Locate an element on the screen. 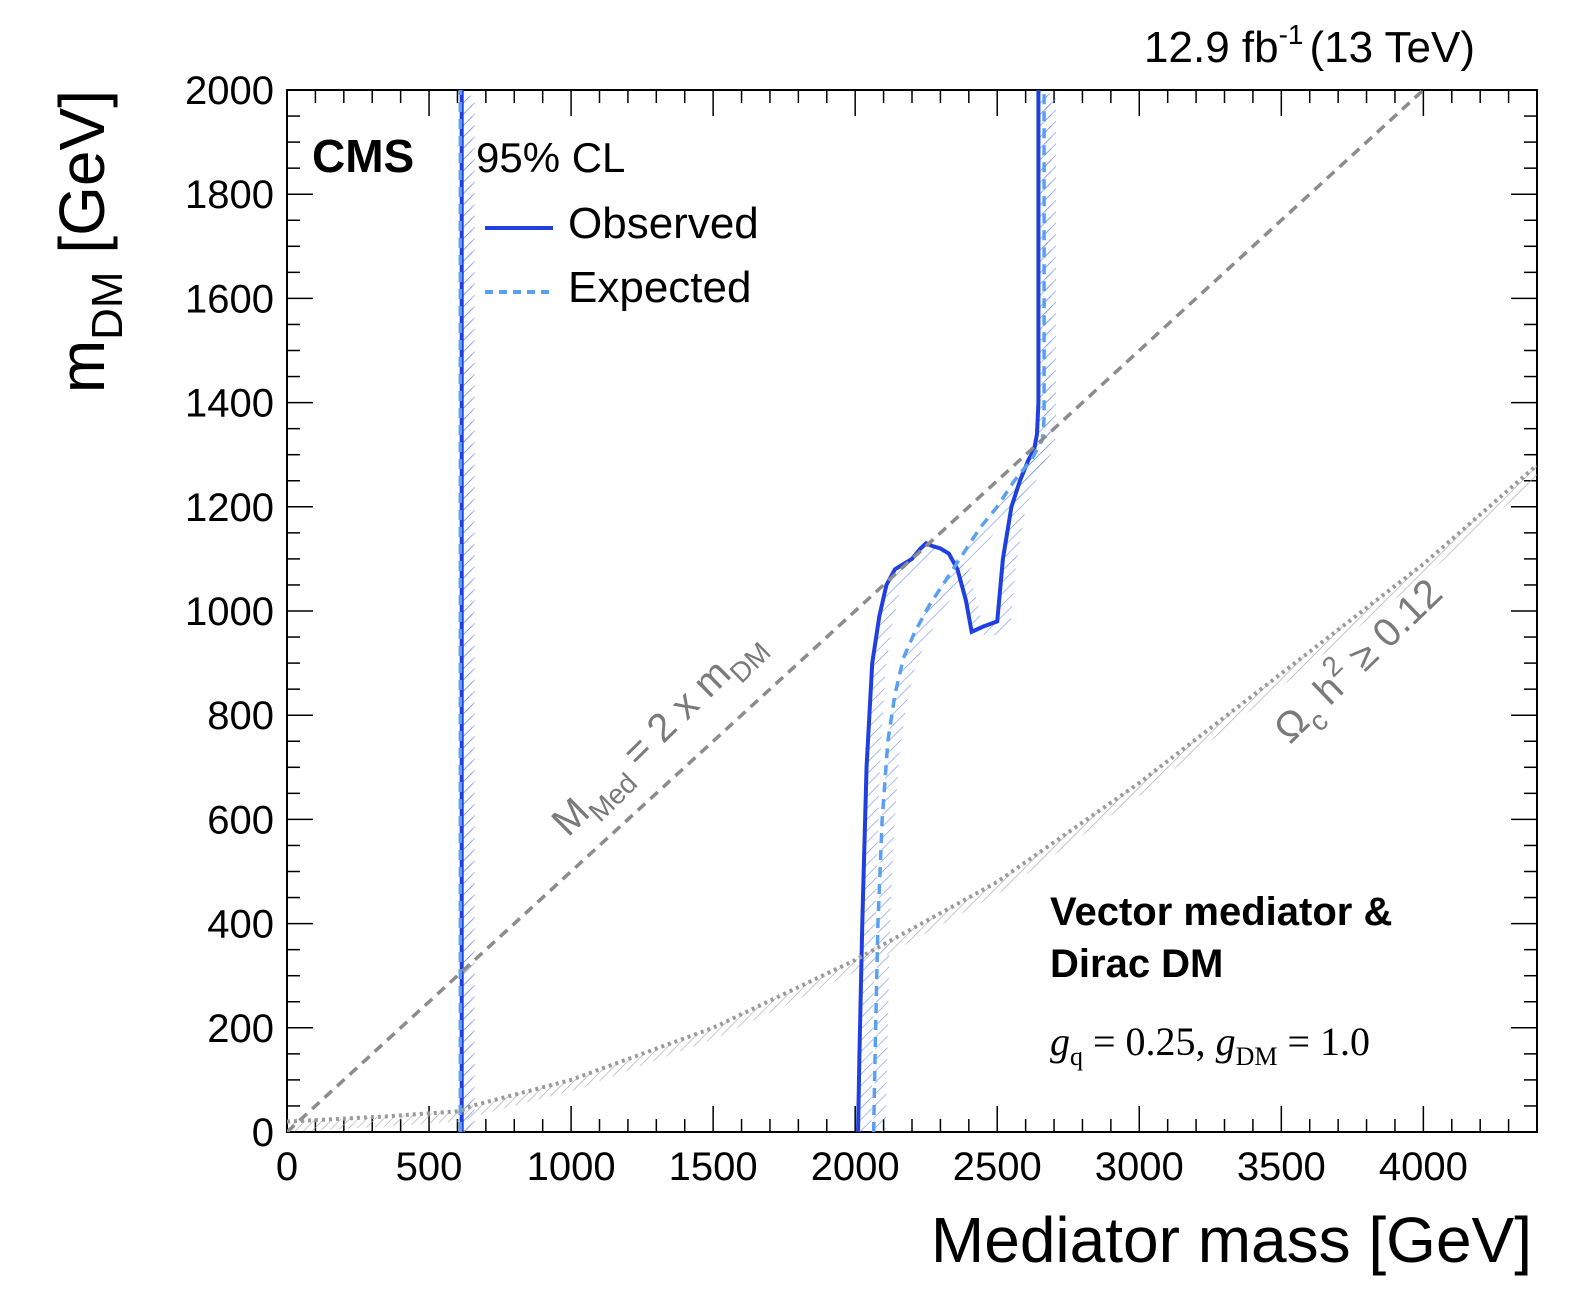 This screenshot has height=1294, width=1575. y-tick-label: 200 is located at coordinates (240, 1029).